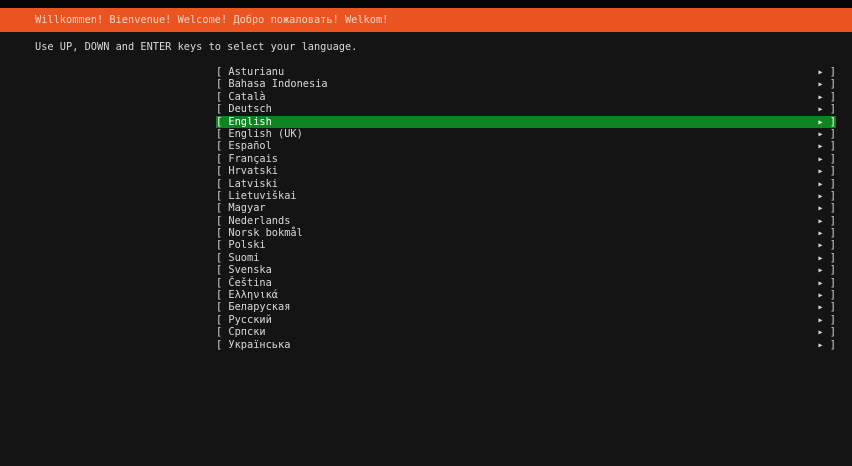  I want to click on language-option: [ Polski ▸ ], so click(526, 245).